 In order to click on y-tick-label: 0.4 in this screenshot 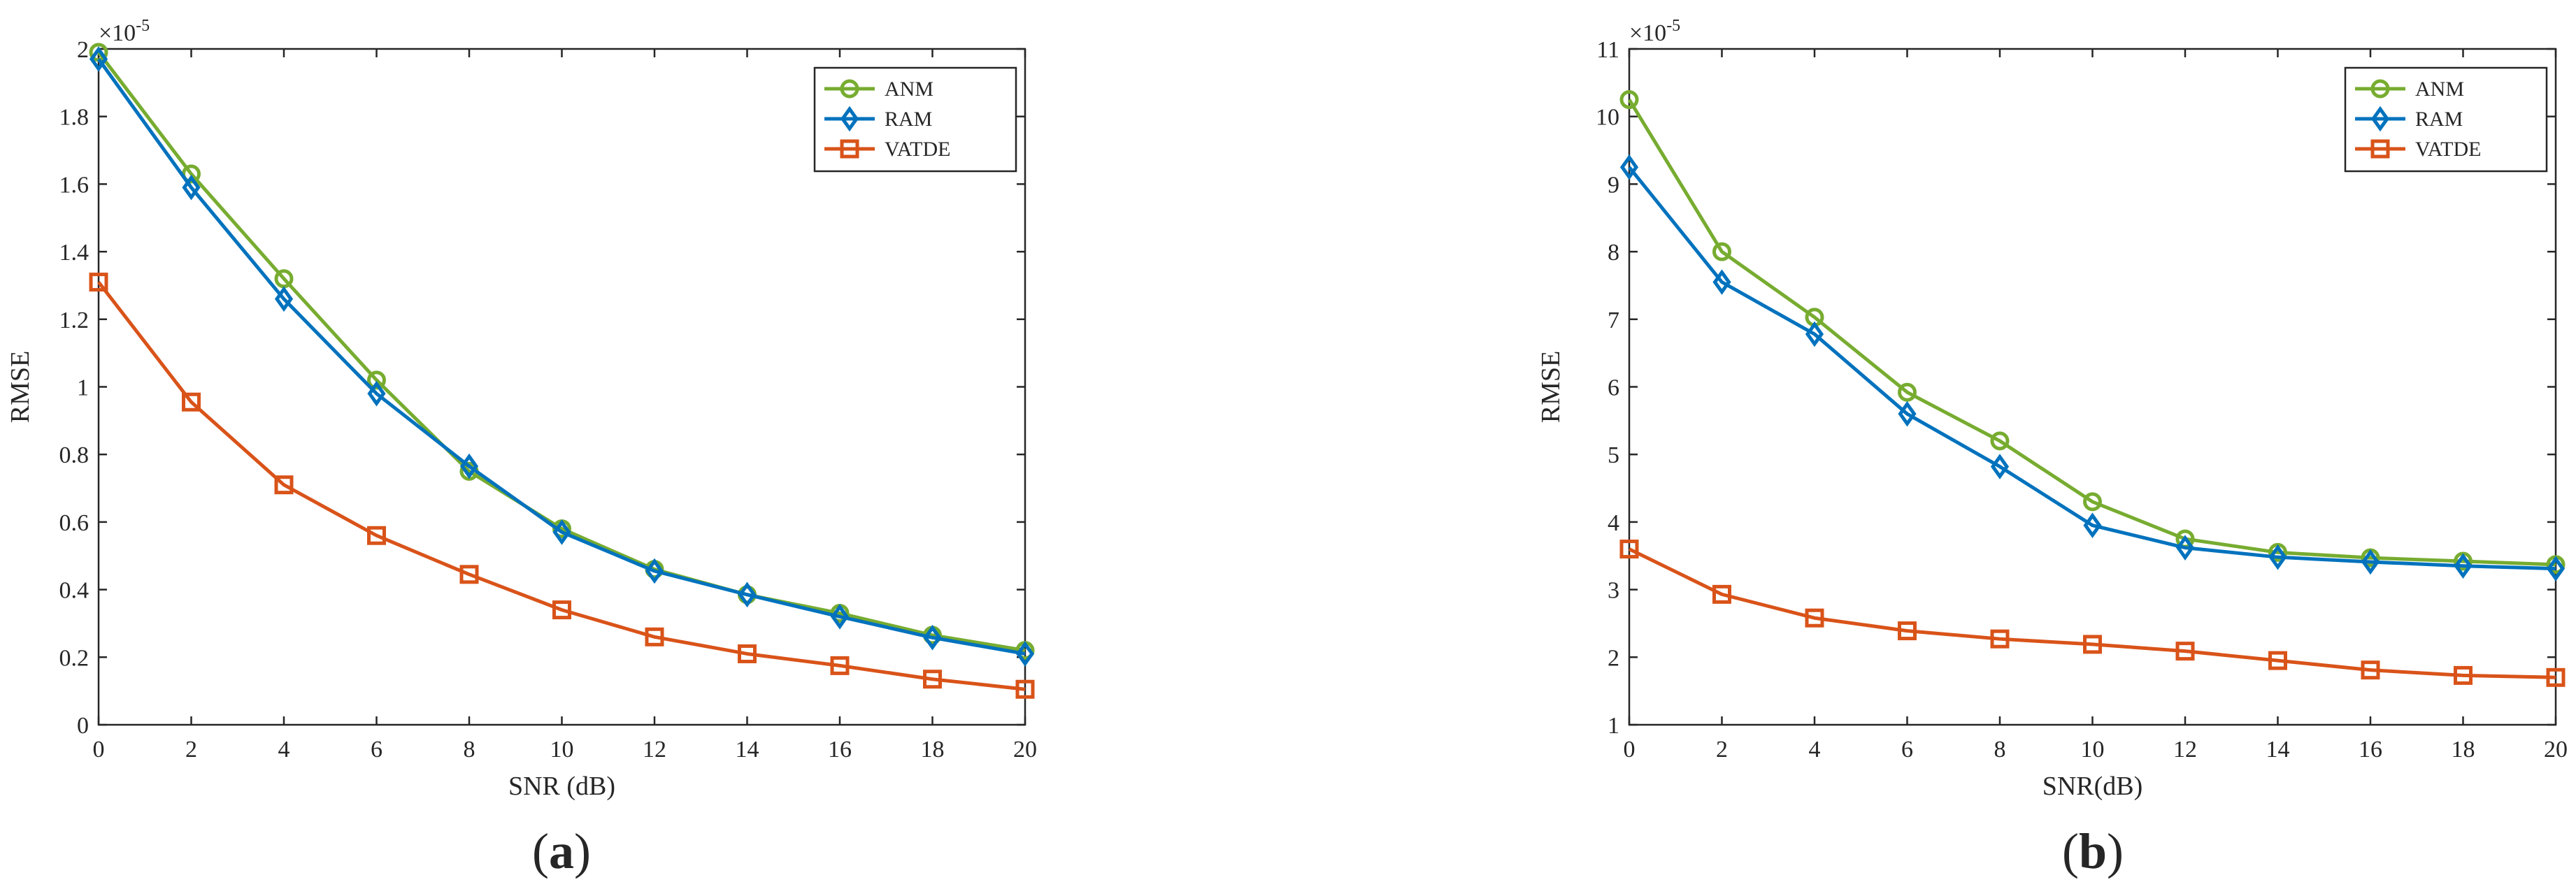, I will do `click(74, 591)`.